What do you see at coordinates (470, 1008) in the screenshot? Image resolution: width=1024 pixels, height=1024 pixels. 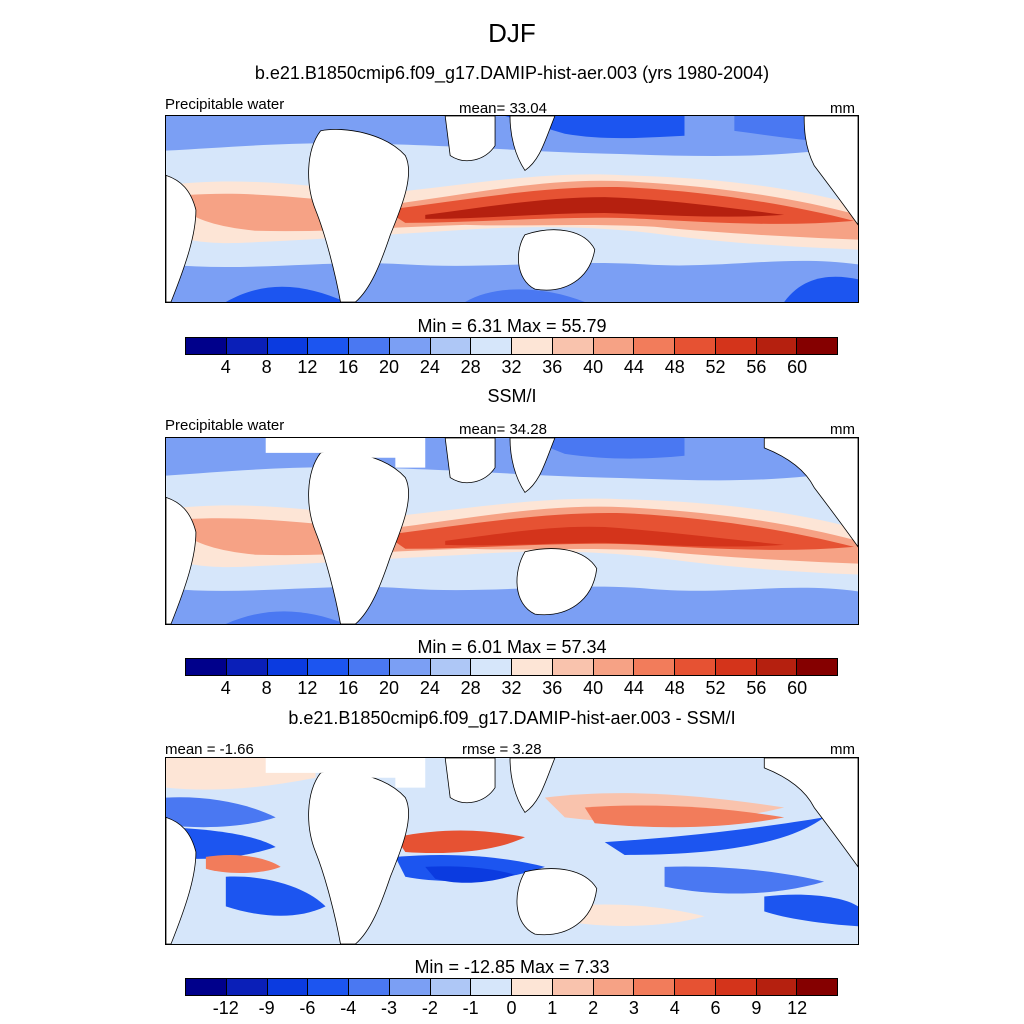 I see `colorbar-tick-label: -1` at bounding box center [470, 1008].